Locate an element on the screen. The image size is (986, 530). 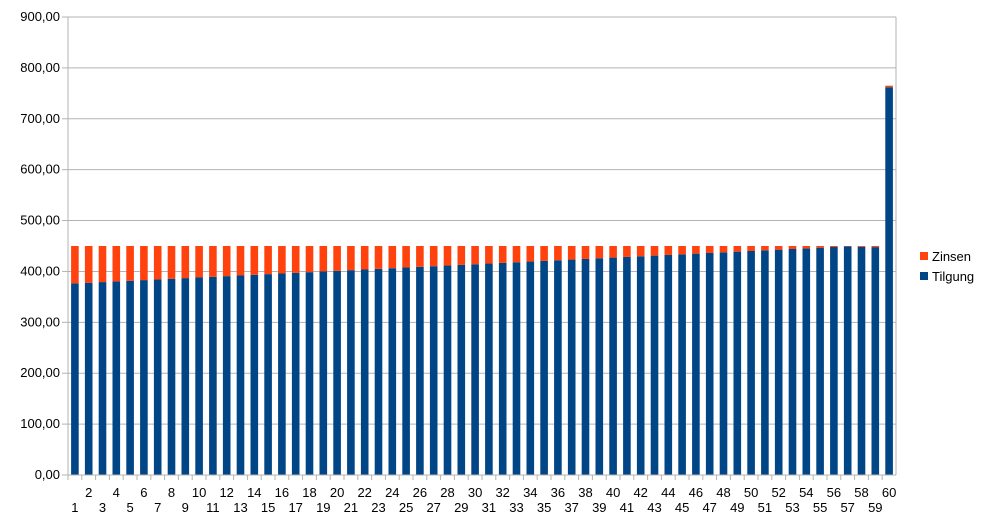
x-tick-label: 25 is located at coordinates (406, 507).